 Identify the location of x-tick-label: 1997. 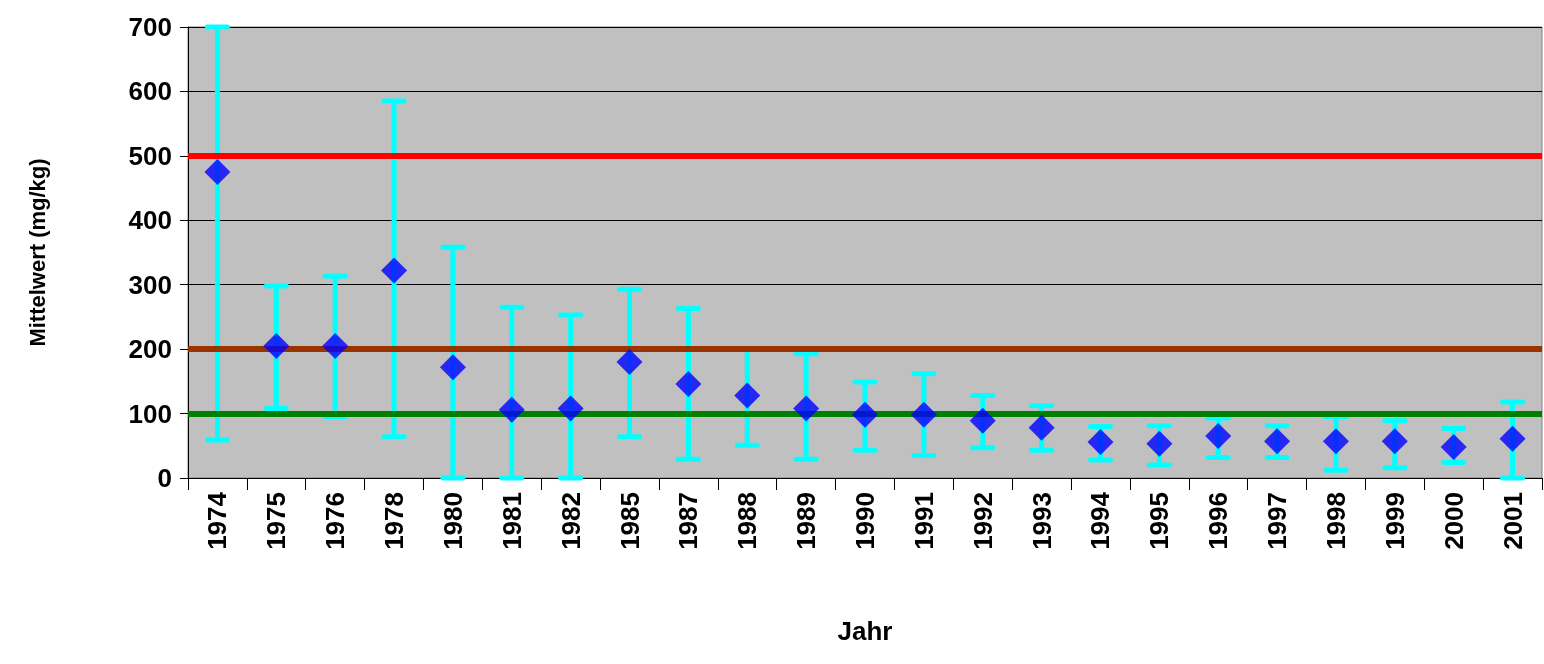
(1277, 521).